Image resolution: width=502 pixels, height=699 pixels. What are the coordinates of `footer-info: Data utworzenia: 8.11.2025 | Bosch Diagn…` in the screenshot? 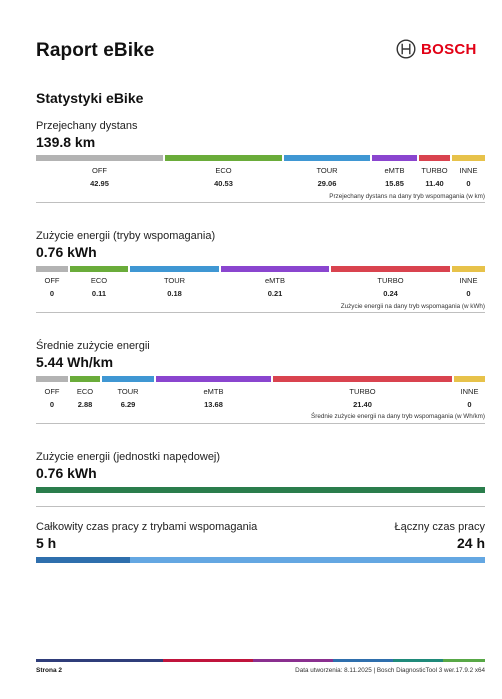 It's located at (390, 670).